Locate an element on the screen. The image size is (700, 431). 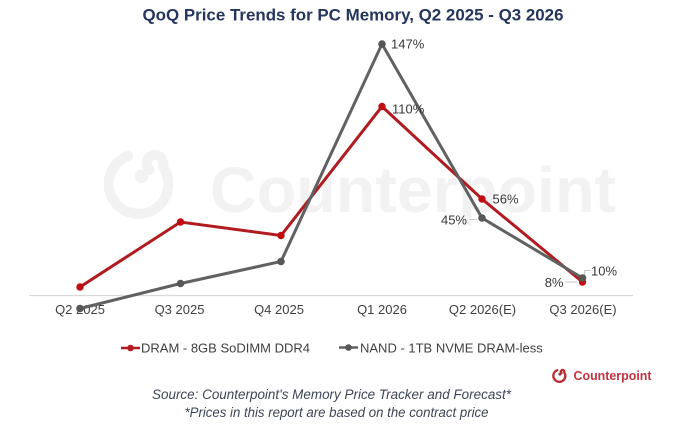
svg-text: 8% is located at coordinates (554, 282).